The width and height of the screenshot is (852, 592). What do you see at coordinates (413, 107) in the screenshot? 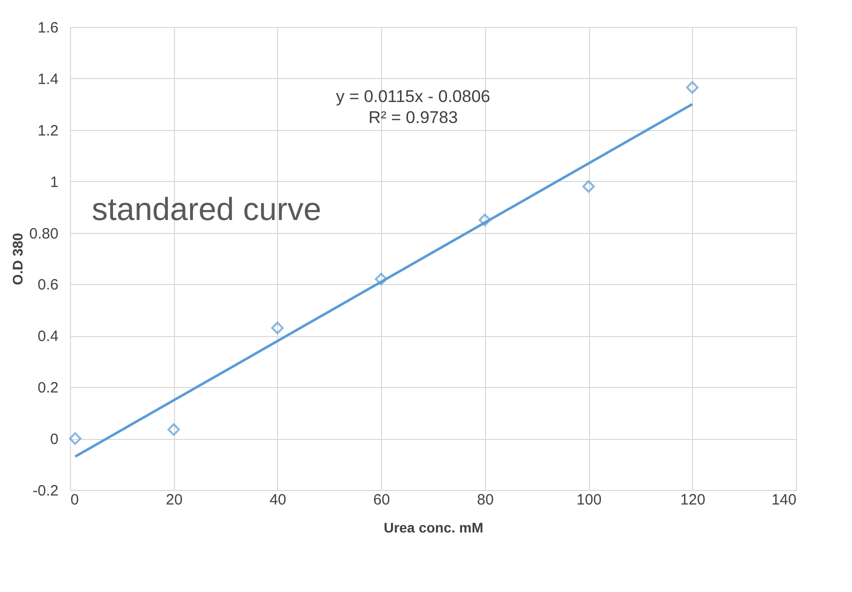
I see `annotation: y = 0.0115x - 0.0806 R² = 0.9783` at bounding box center [413, 107].